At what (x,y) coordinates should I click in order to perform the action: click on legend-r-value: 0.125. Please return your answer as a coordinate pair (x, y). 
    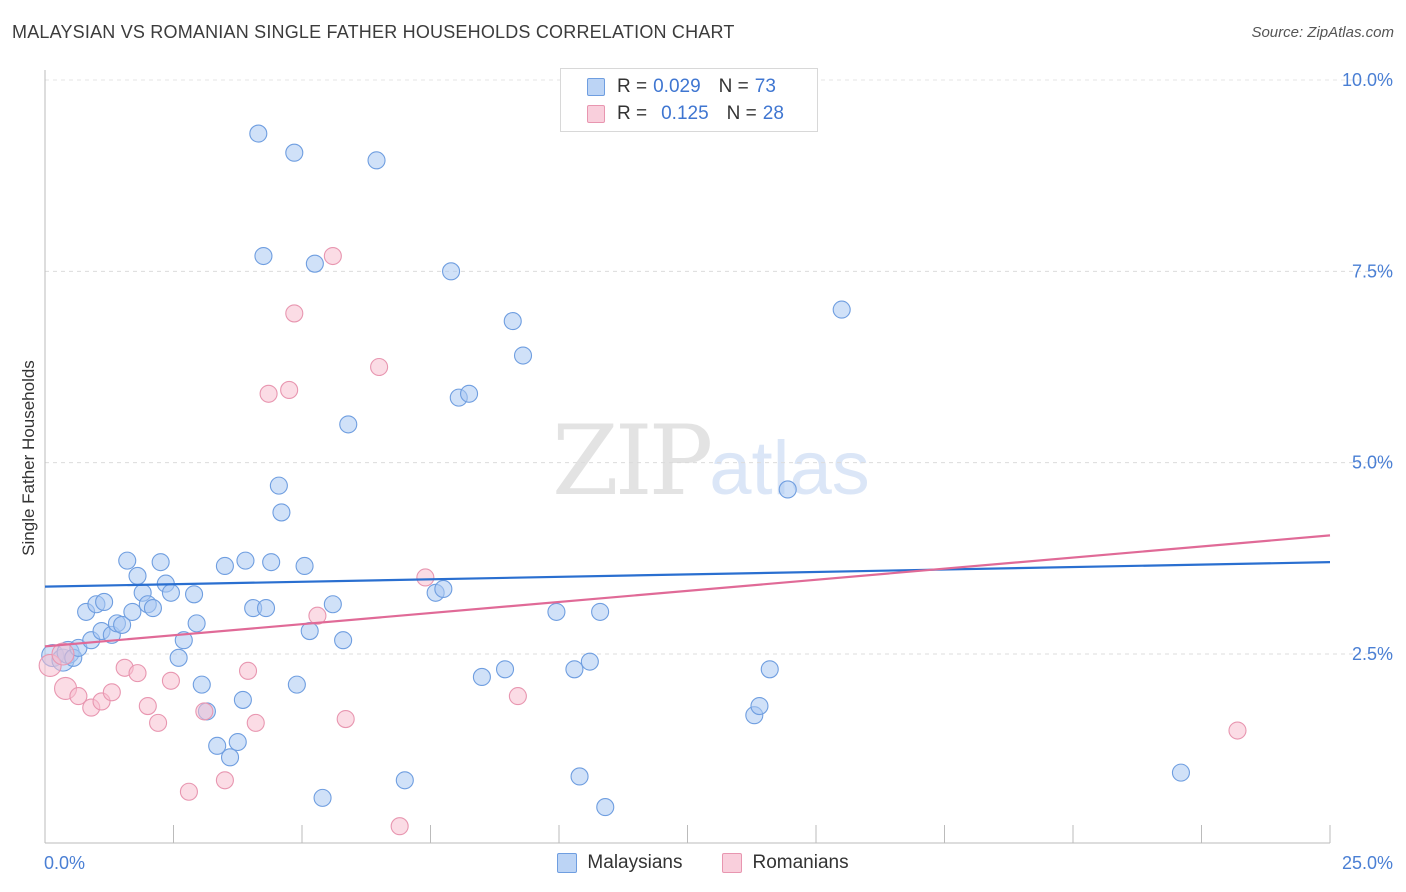
    Looking at the image, I should click on (685, 113).